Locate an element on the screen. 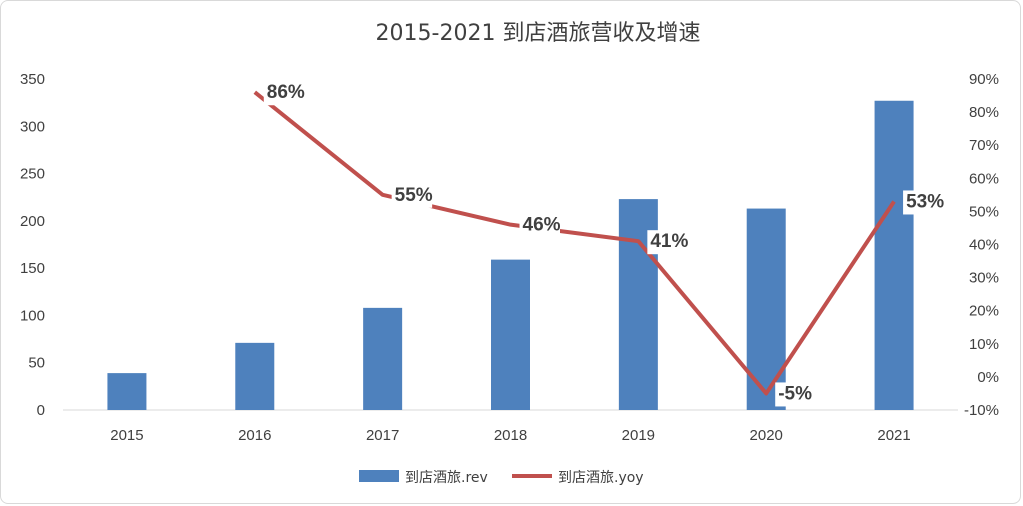 This screenshot has width=1023, height=506. x-axis: 2015 2016 2017 2018 2019 2020 2021 is located at coordinates (510, 435).